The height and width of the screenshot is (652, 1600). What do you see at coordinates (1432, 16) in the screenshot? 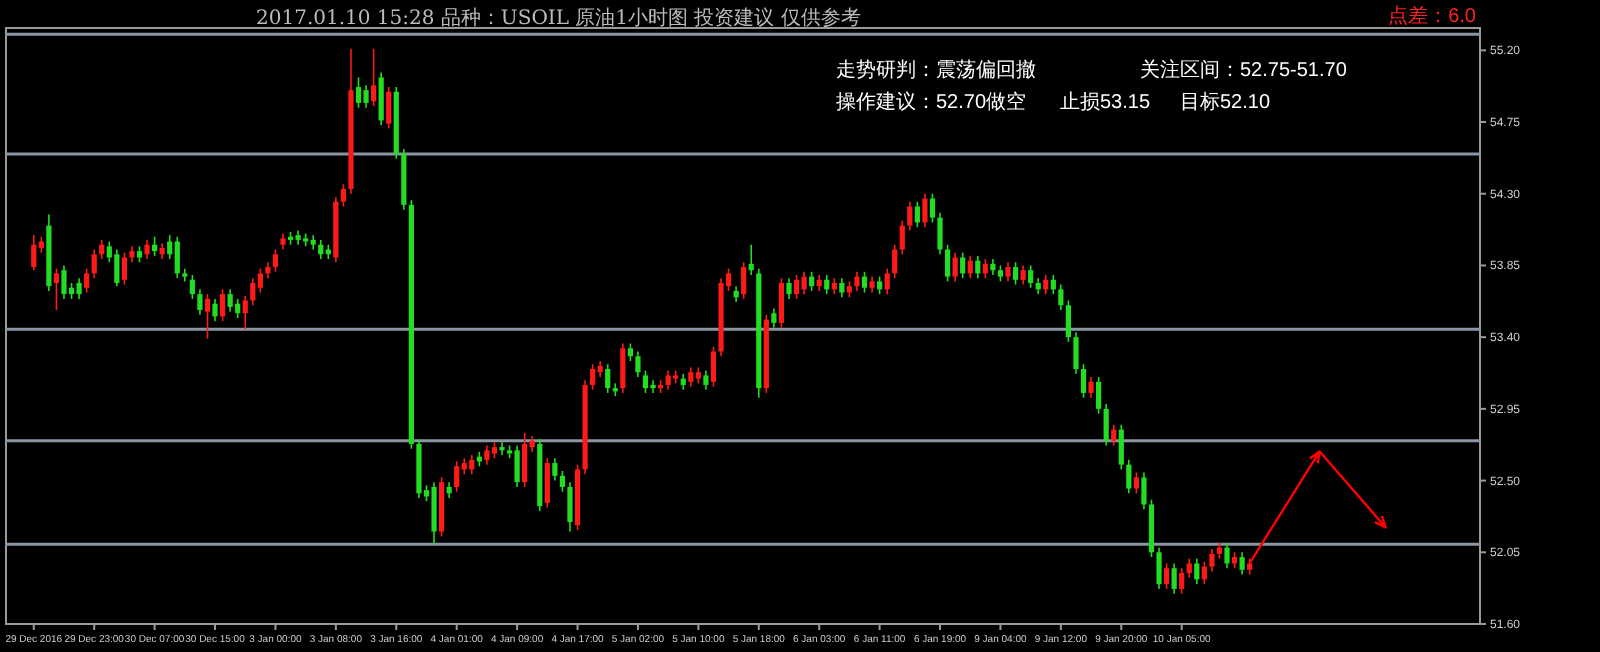
I see `annotation: 点差：6.0` at bounding box center [1432, 16].